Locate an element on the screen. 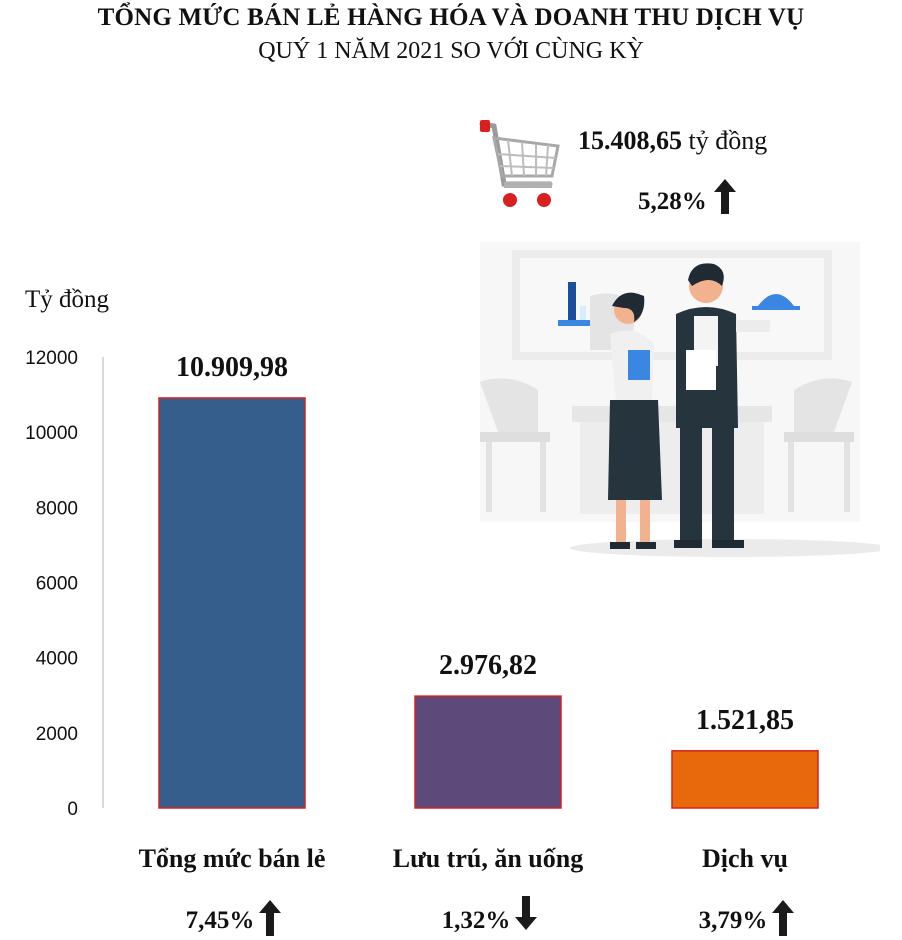 Image resolution: width=902 pixels, height=940 pixels. y-tick-label: 6000 is located at coordinates (57, 584).